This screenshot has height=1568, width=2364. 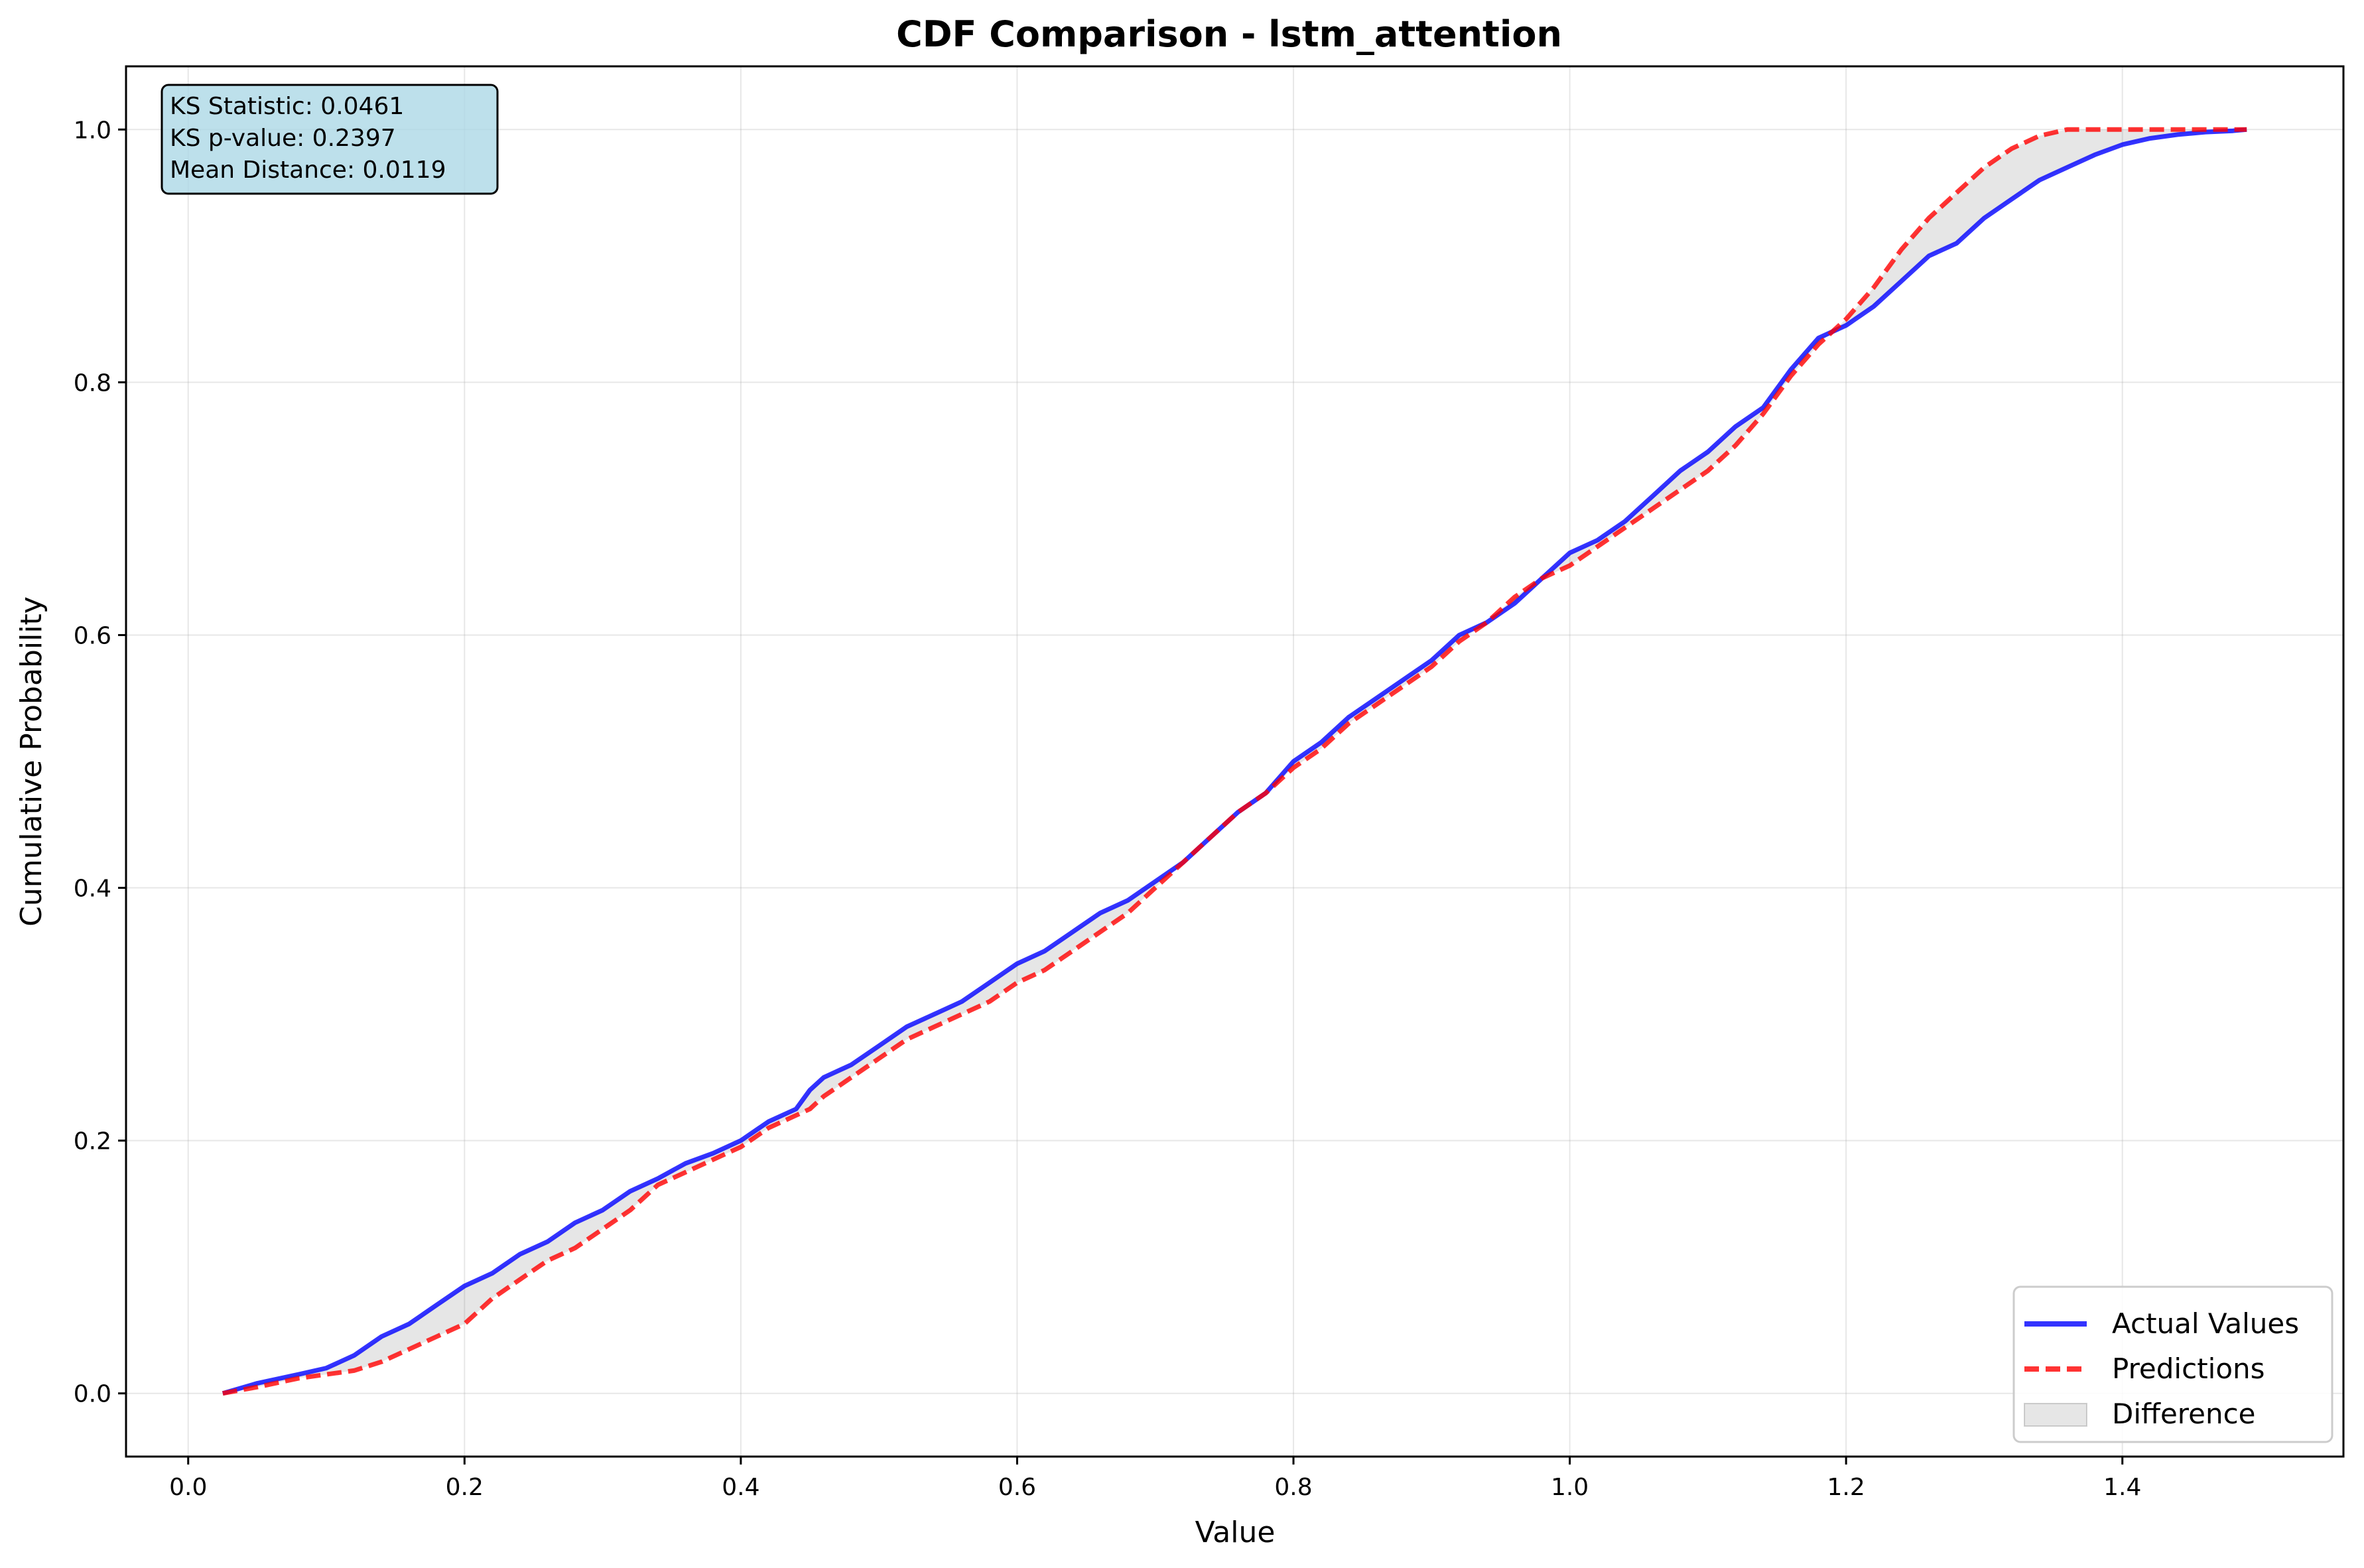 What do you see at coordinates (188, 1487) in the screenshot?
I see `x-tick-label: 0.0` at bounding box center [188, 1487].